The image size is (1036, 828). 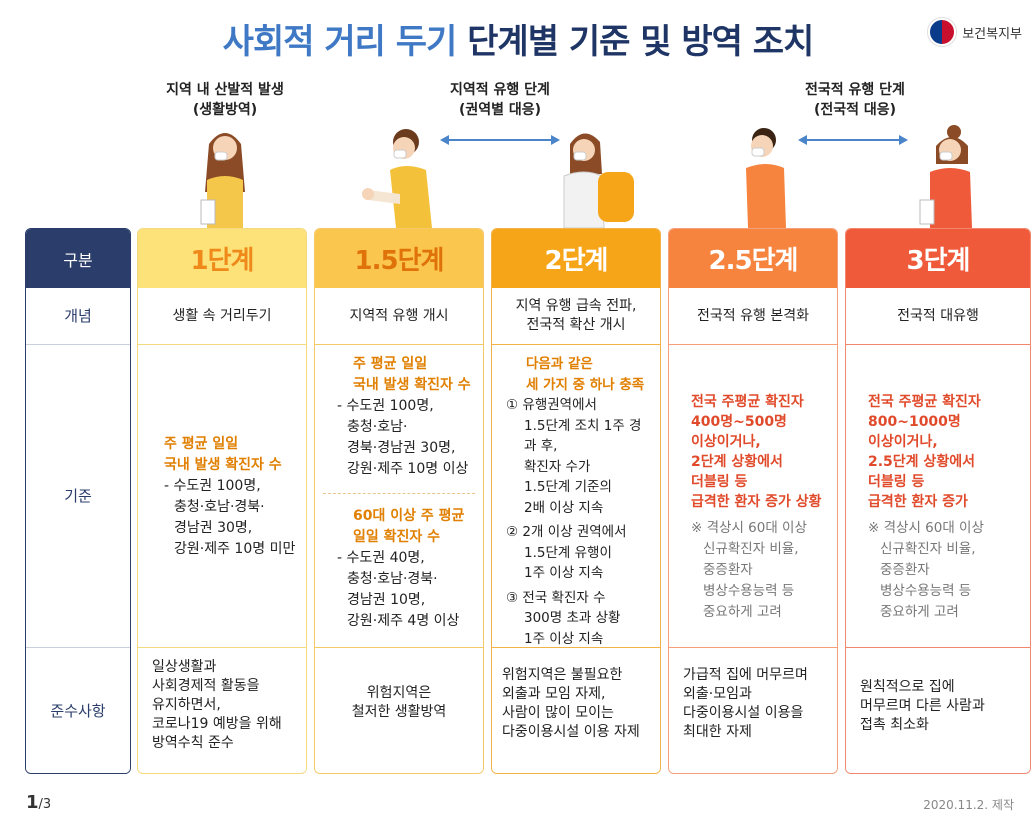 What do you see at coordinates (926, 528) in the screenshot?
I see `stage3-note-line: ※ 격상시 60대 이상` at bounding box center [926, 528].